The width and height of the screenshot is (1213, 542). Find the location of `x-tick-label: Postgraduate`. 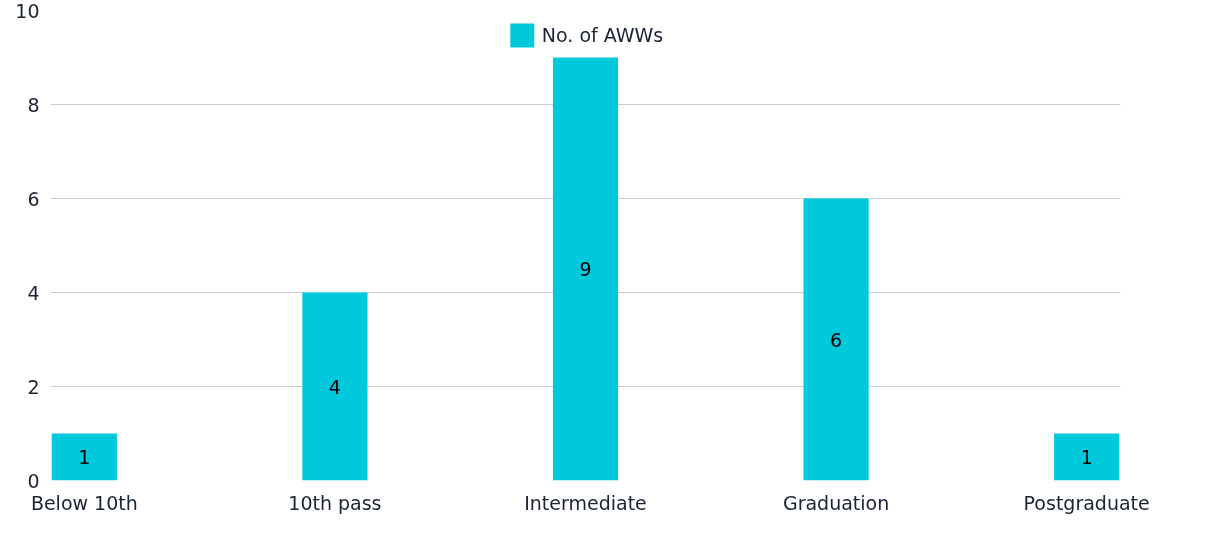

x-tick-label: Postgraduate is located at coordinates (1086, 502).